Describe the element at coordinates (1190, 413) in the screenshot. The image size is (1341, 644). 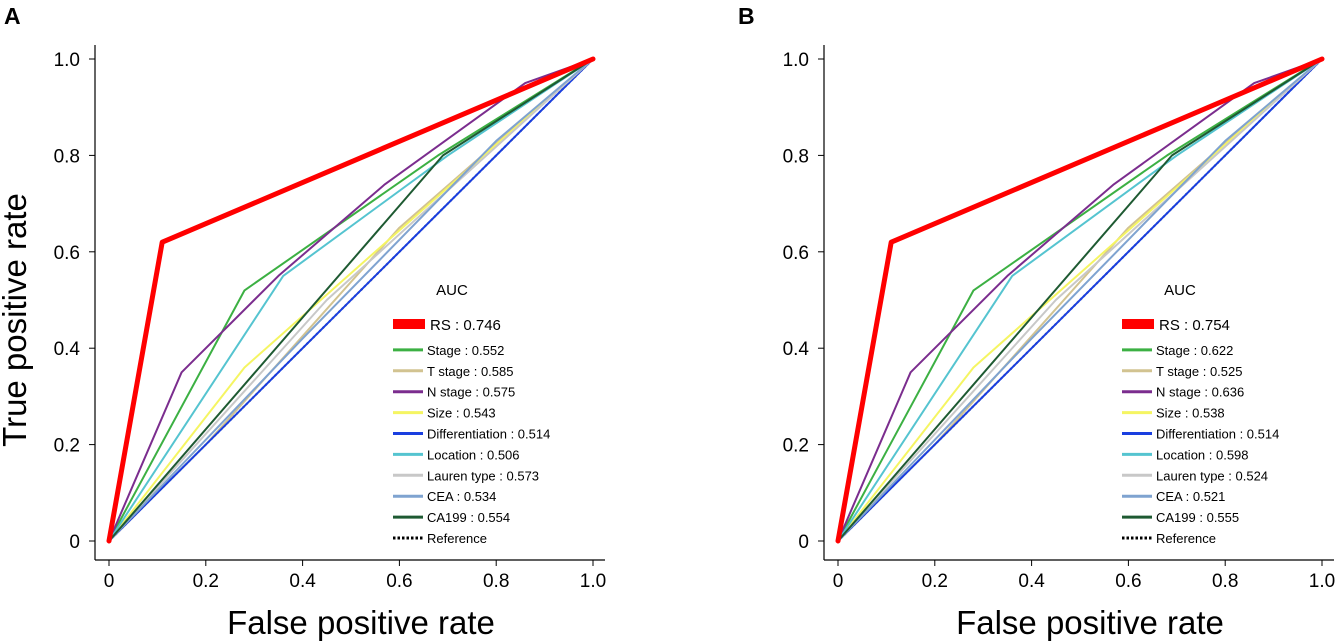
I see `legend-label-size: Size : 0.538` at that location.